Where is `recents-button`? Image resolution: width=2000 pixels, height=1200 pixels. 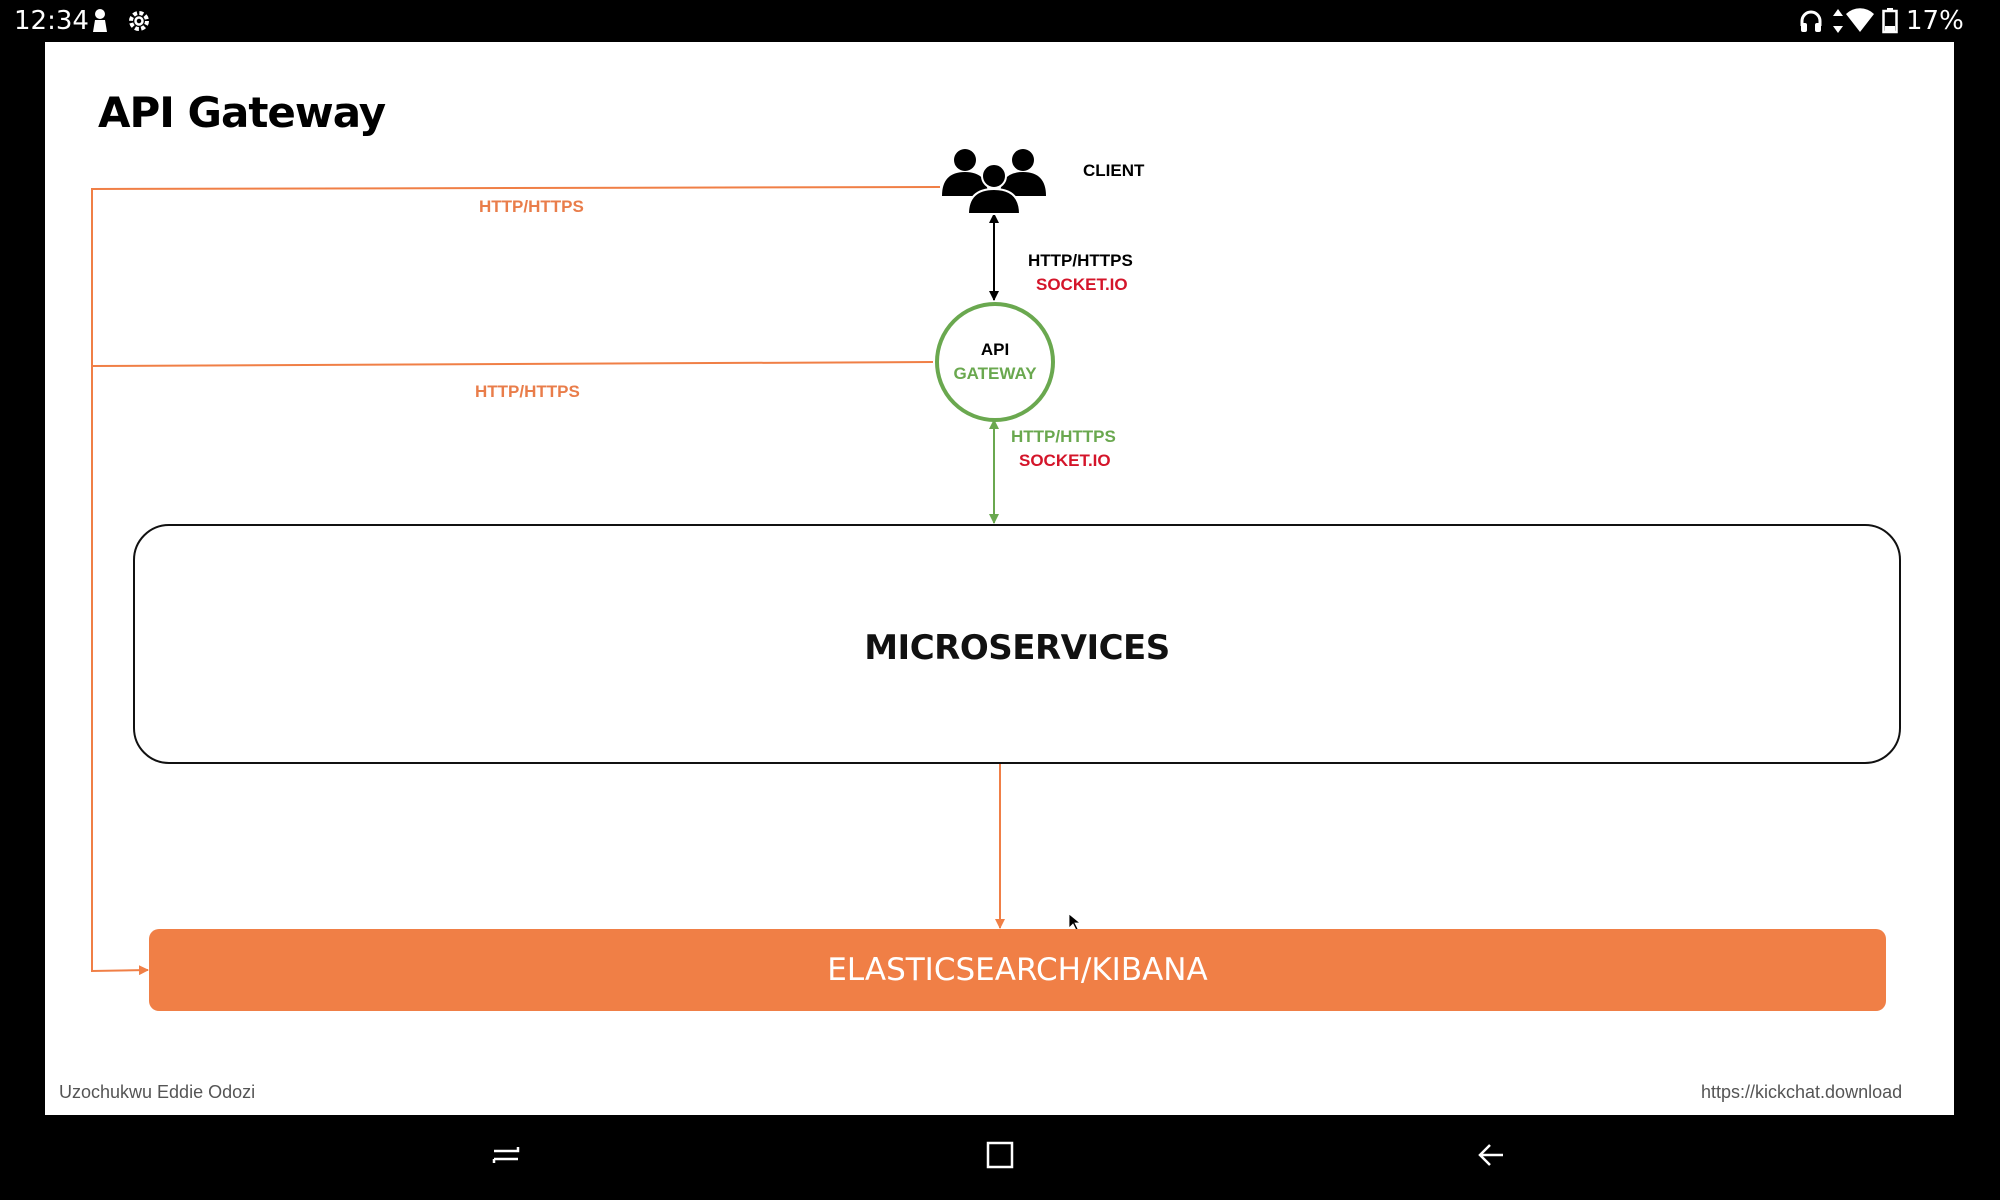
recents-button is located at coordinates (506, 1157).